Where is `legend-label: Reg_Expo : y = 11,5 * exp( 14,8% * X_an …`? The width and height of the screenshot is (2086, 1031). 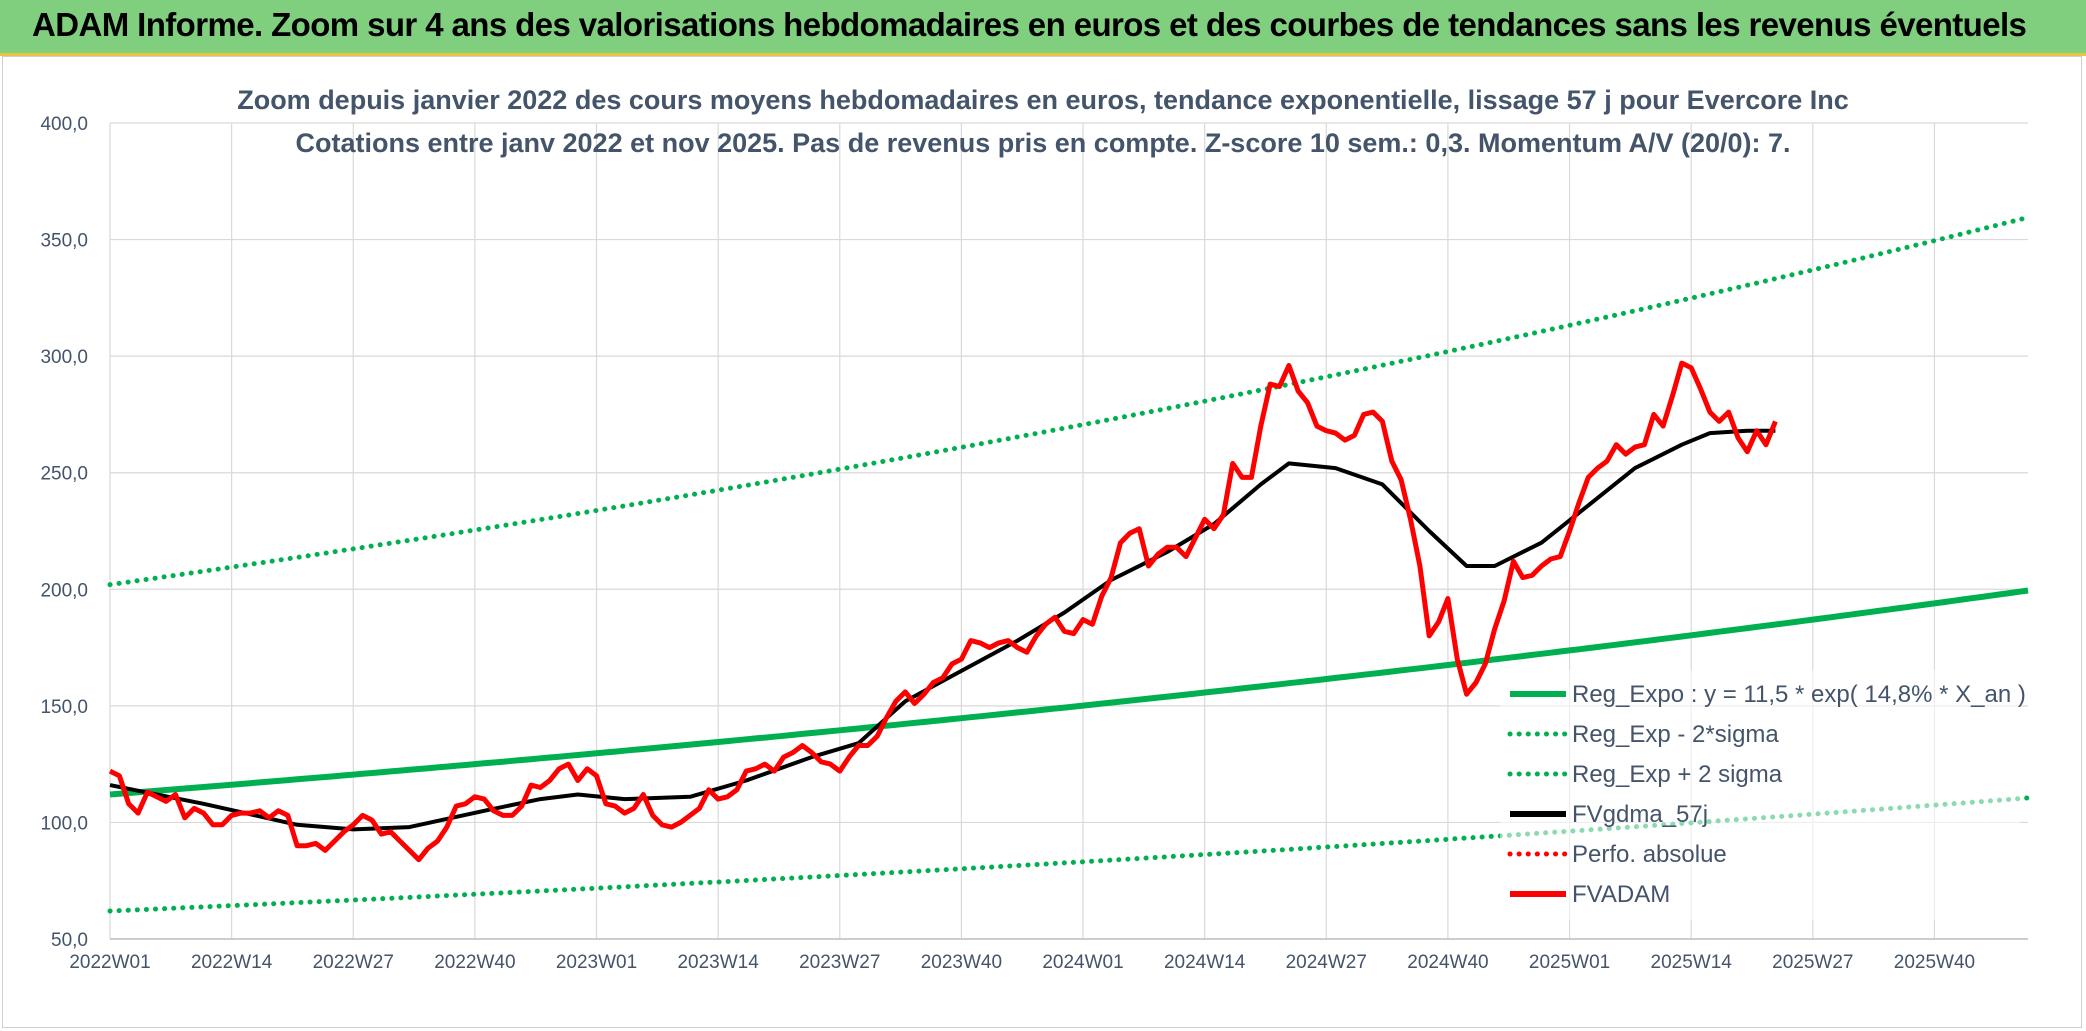 legend-label: Reg_Expo : y = 11,5 * exp( 14,8% * X_an … is located at coordinates (1799, 694).